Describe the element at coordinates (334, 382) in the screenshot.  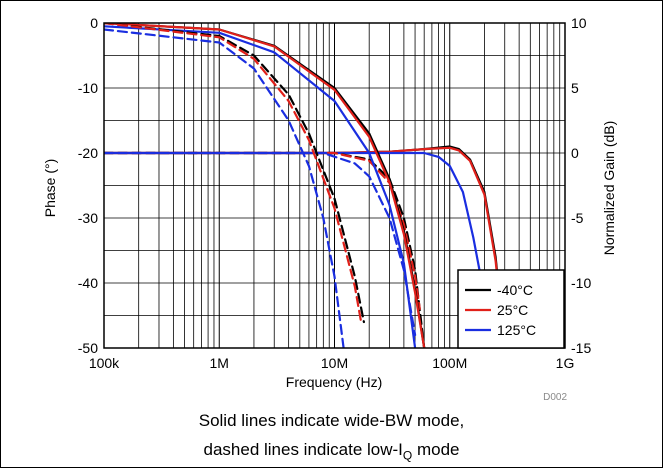
I see `x-axis-label: Frequency (Hz)` at that location.